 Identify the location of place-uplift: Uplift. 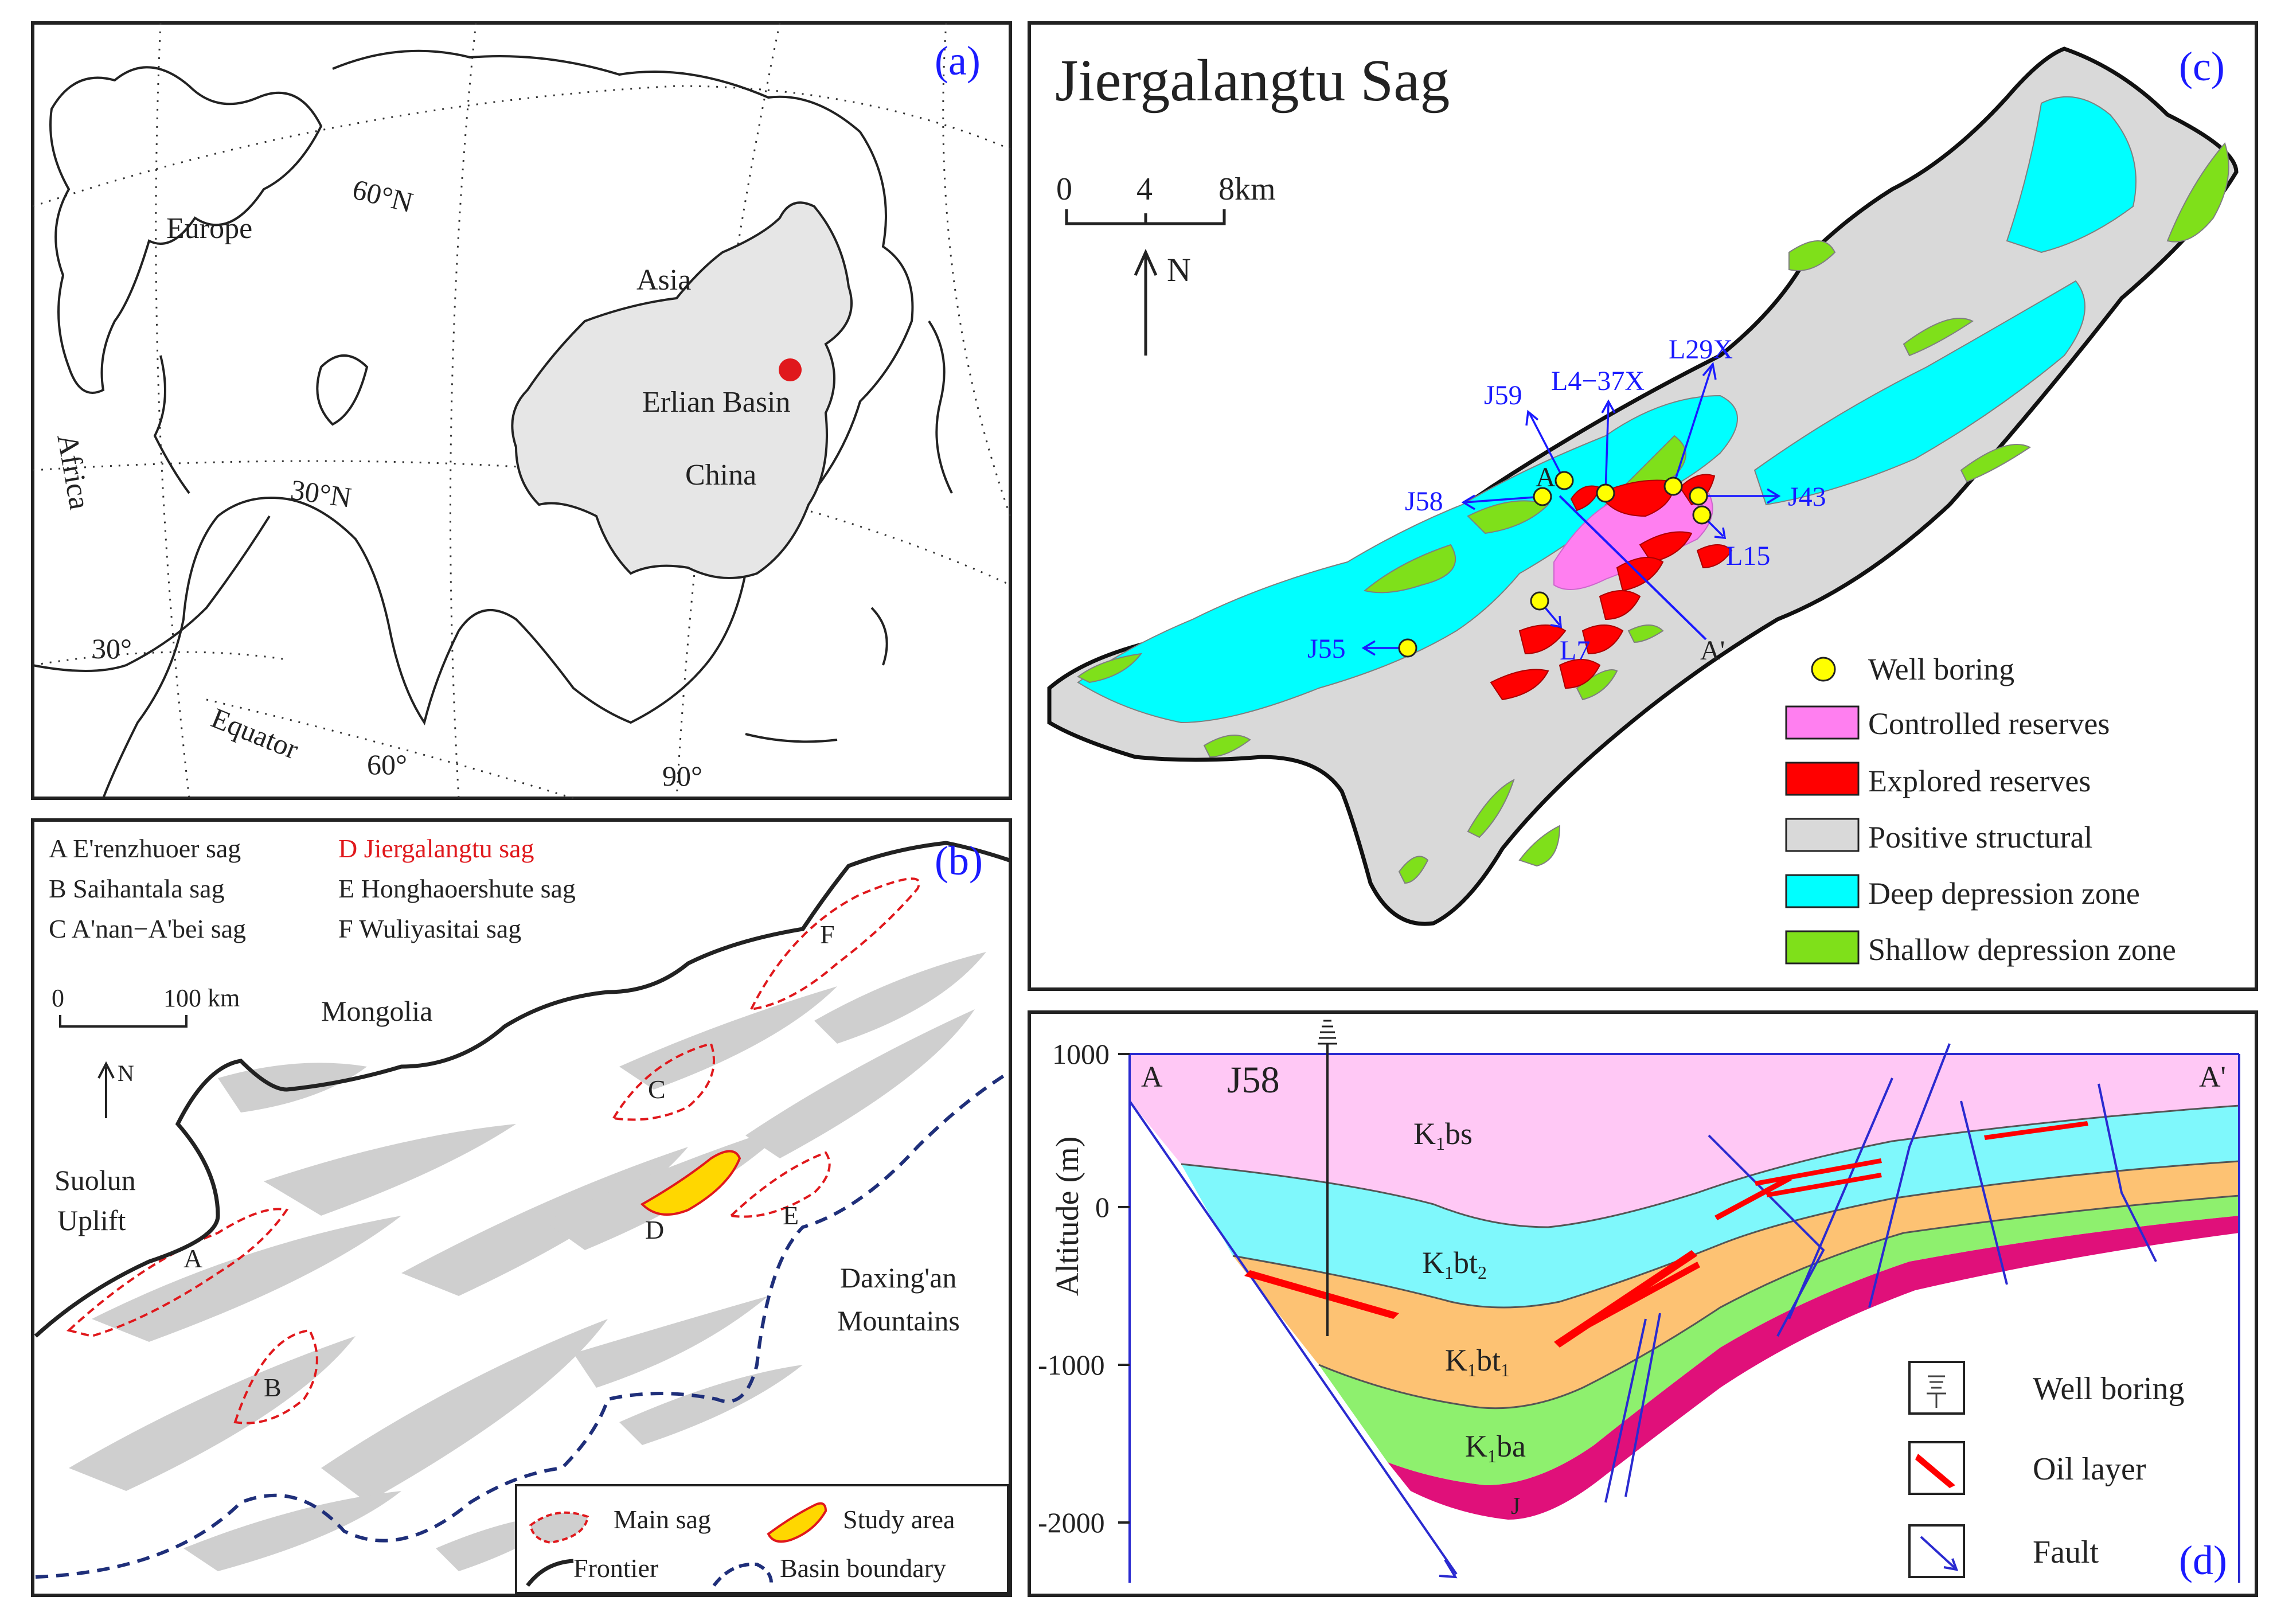
(91, 1220).